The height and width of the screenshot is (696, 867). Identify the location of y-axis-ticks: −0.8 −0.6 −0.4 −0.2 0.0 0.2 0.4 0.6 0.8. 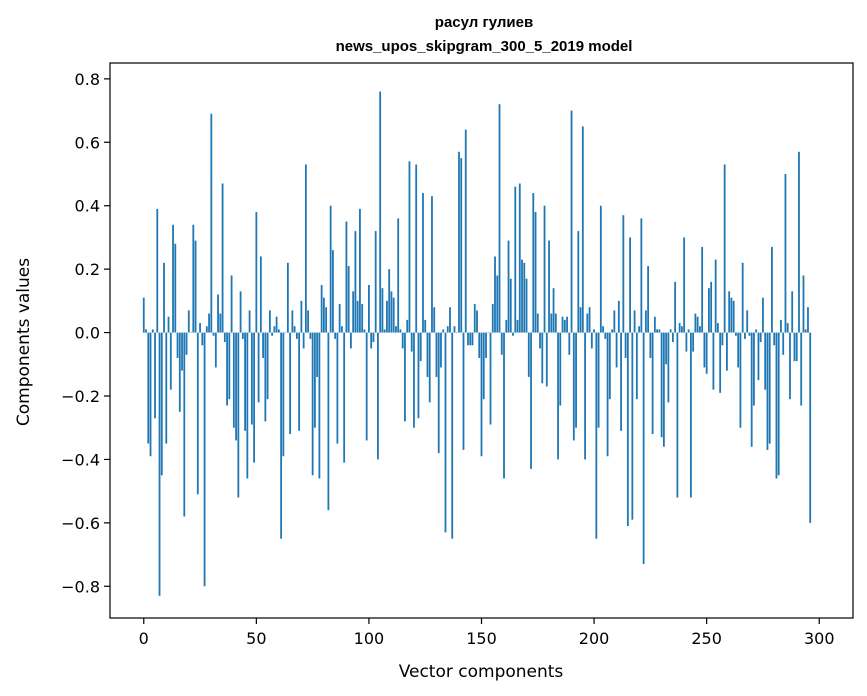
(85, 333).